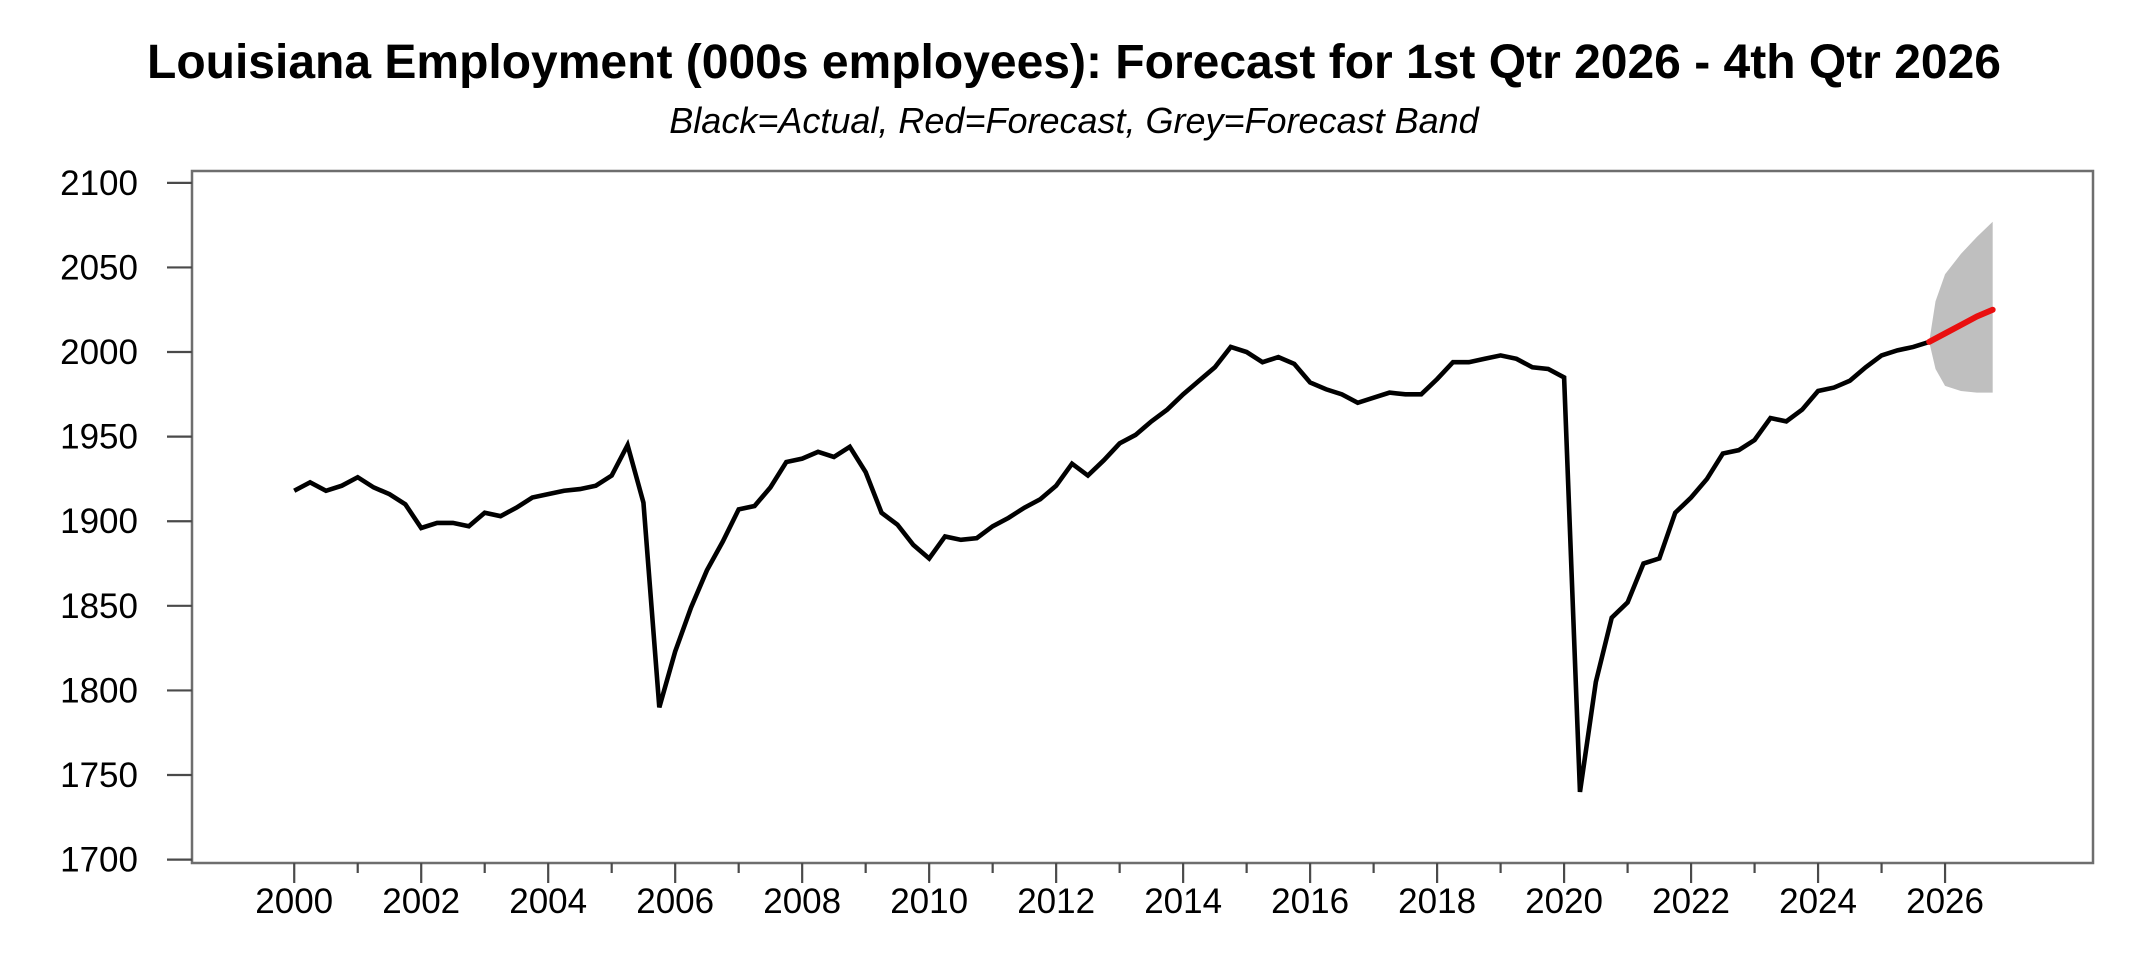 Image resolution: width=2148 pixels, height=978 pixels. I want to click on x-tick-label: 2010, so click(929, 901).